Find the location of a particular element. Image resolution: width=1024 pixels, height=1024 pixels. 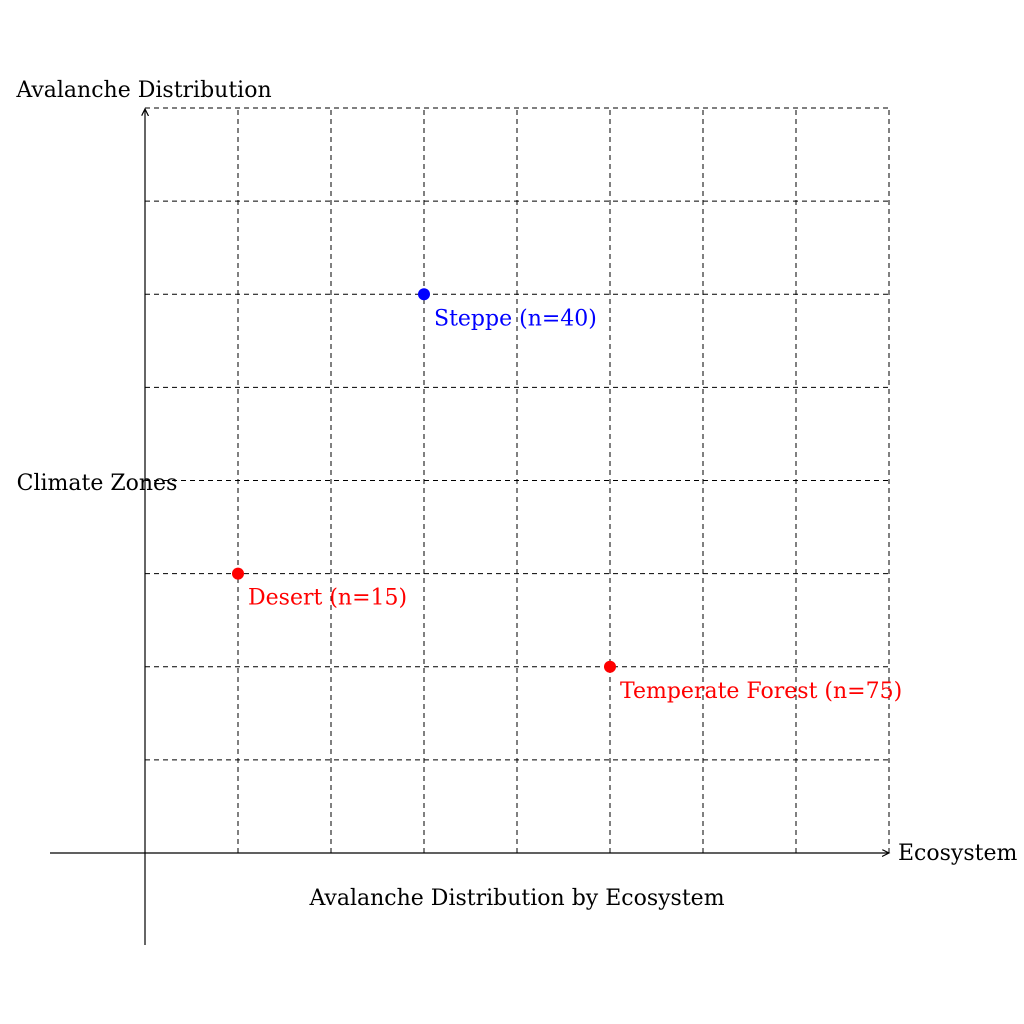

y-axis-label: Avalanche Distribution is located at coordinates (143, 90).